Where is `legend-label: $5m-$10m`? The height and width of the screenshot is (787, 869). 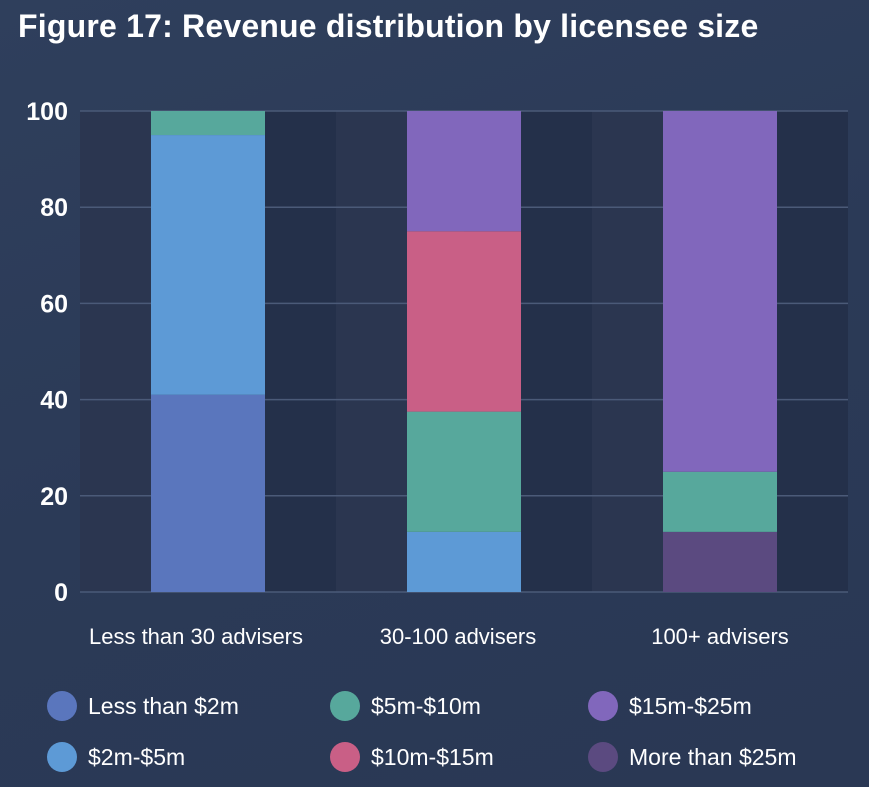
legend-label: $5m-$10m is located at coordinates (426, 706).